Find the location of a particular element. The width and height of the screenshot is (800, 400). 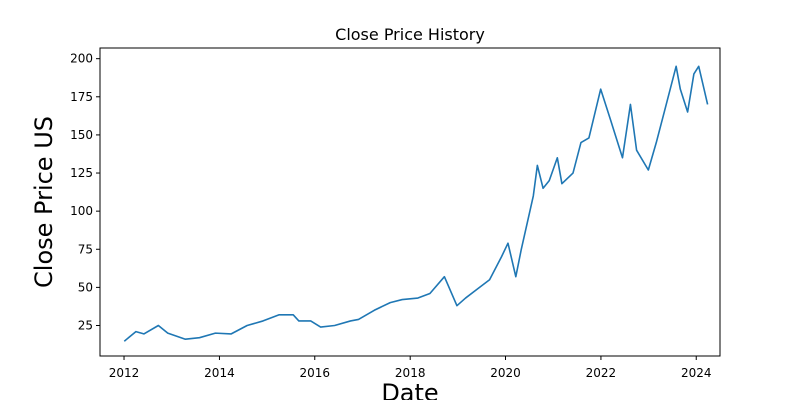

x-axis: 2012 2014 2016 2018 2020 2022 2024 is located at coordinates (410, 368).